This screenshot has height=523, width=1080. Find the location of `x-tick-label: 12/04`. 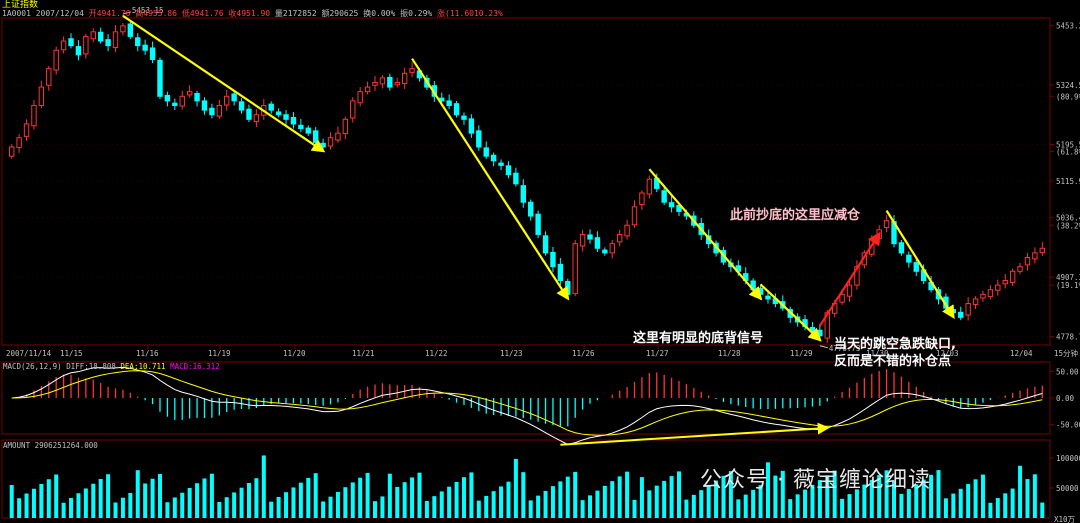

x-tick-label: 12/04 is located at coordinates (1021, 353).